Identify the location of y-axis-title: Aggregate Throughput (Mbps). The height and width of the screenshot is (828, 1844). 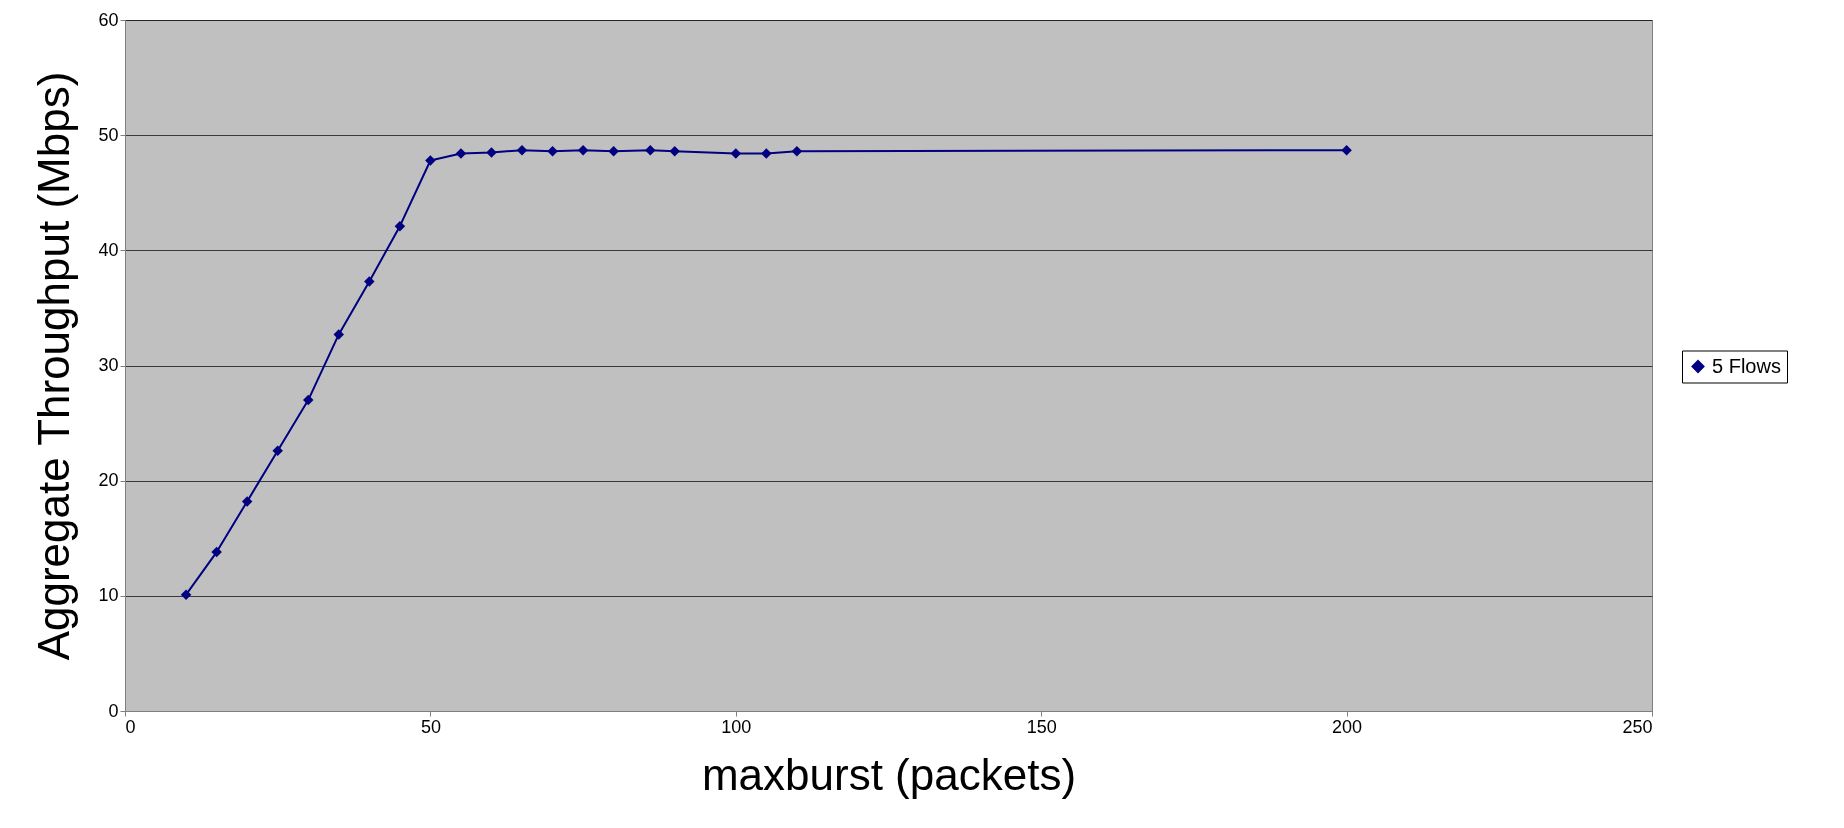
(54, 366).